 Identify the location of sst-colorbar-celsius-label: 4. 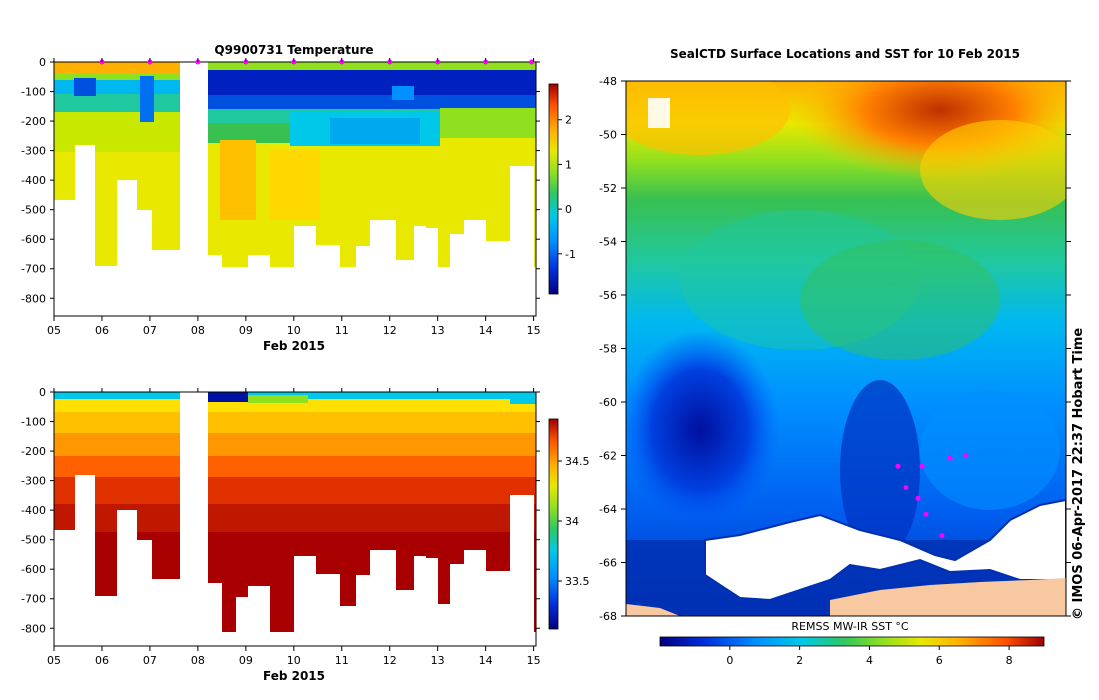
(869, 660).